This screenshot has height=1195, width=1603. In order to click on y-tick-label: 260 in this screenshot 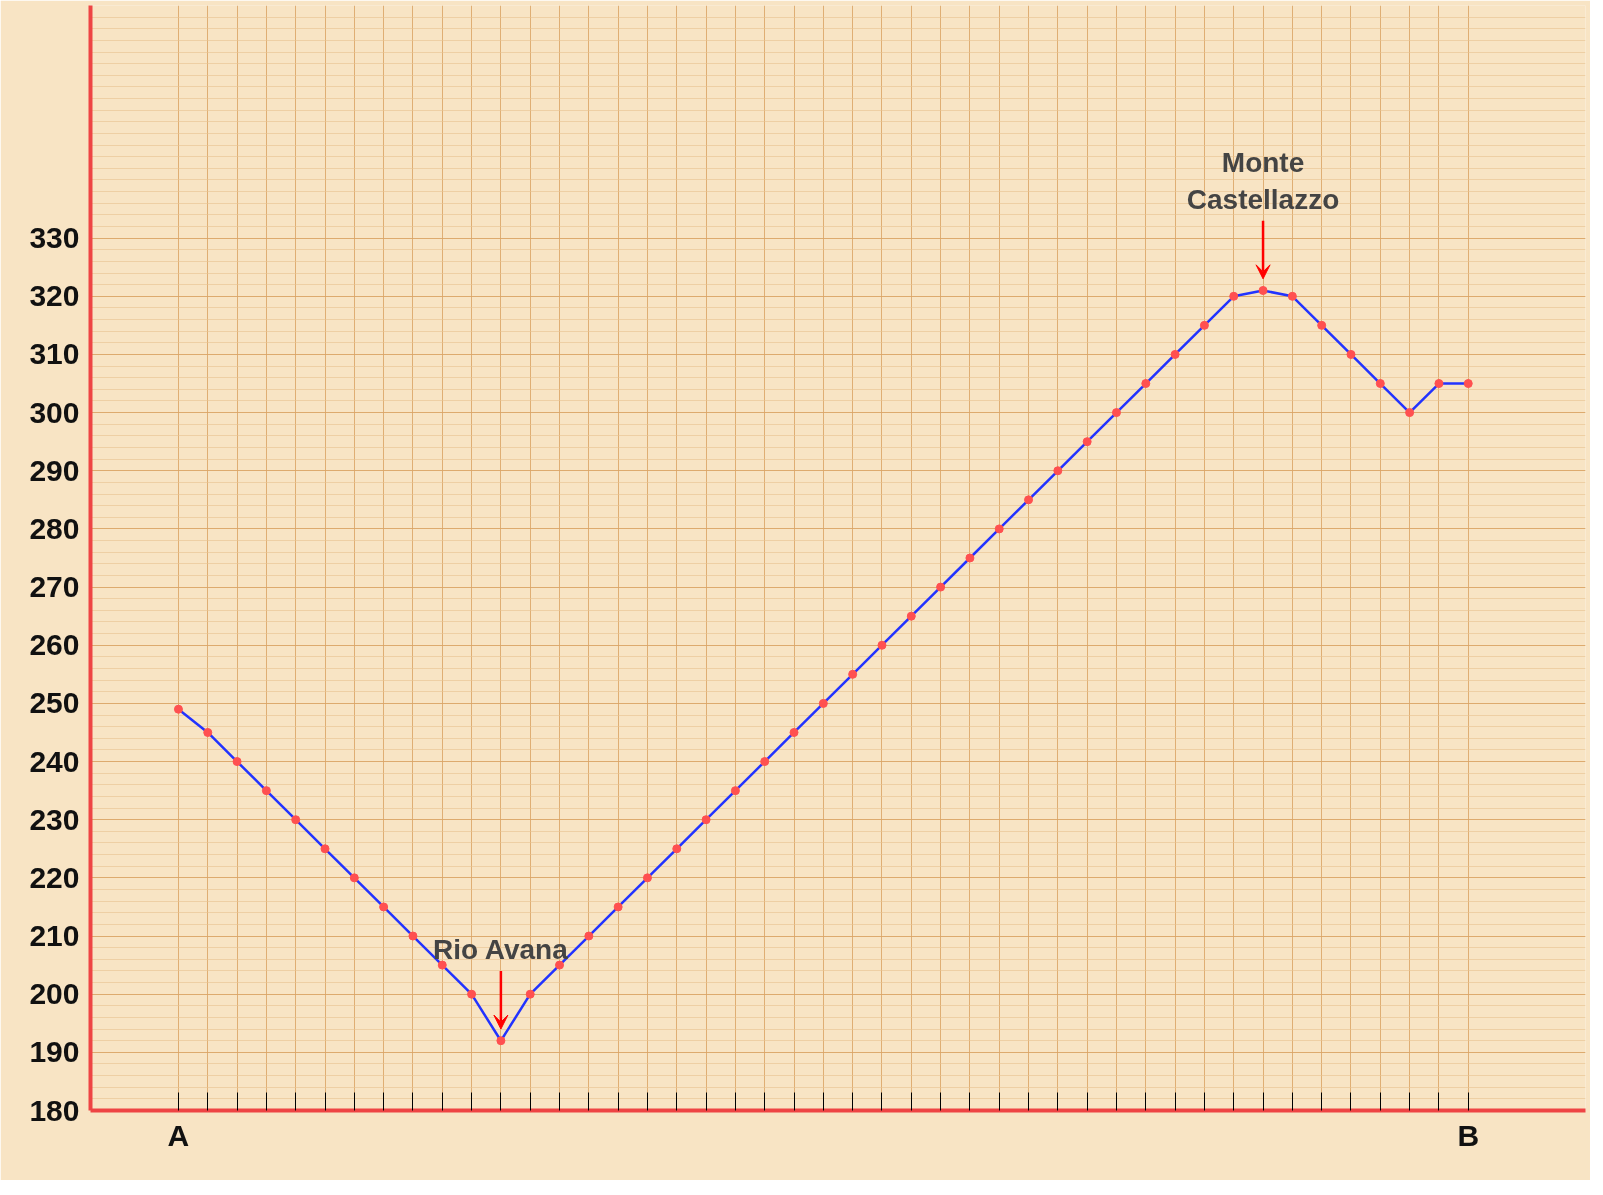, I will do `click(54, 645)`.